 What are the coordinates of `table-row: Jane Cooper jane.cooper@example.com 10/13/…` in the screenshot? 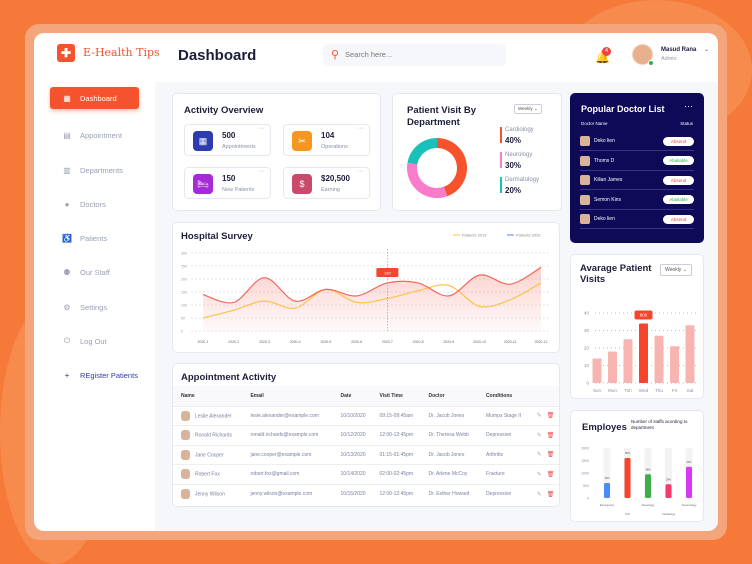 It's located at (366, 454).